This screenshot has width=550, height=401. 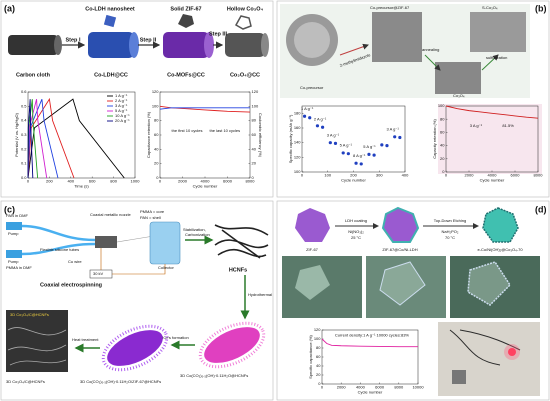 What do you see at coordinates (399, 387) in the screenshot?
I see `x-tick-label: 8000` at bounding box center [399, 387].